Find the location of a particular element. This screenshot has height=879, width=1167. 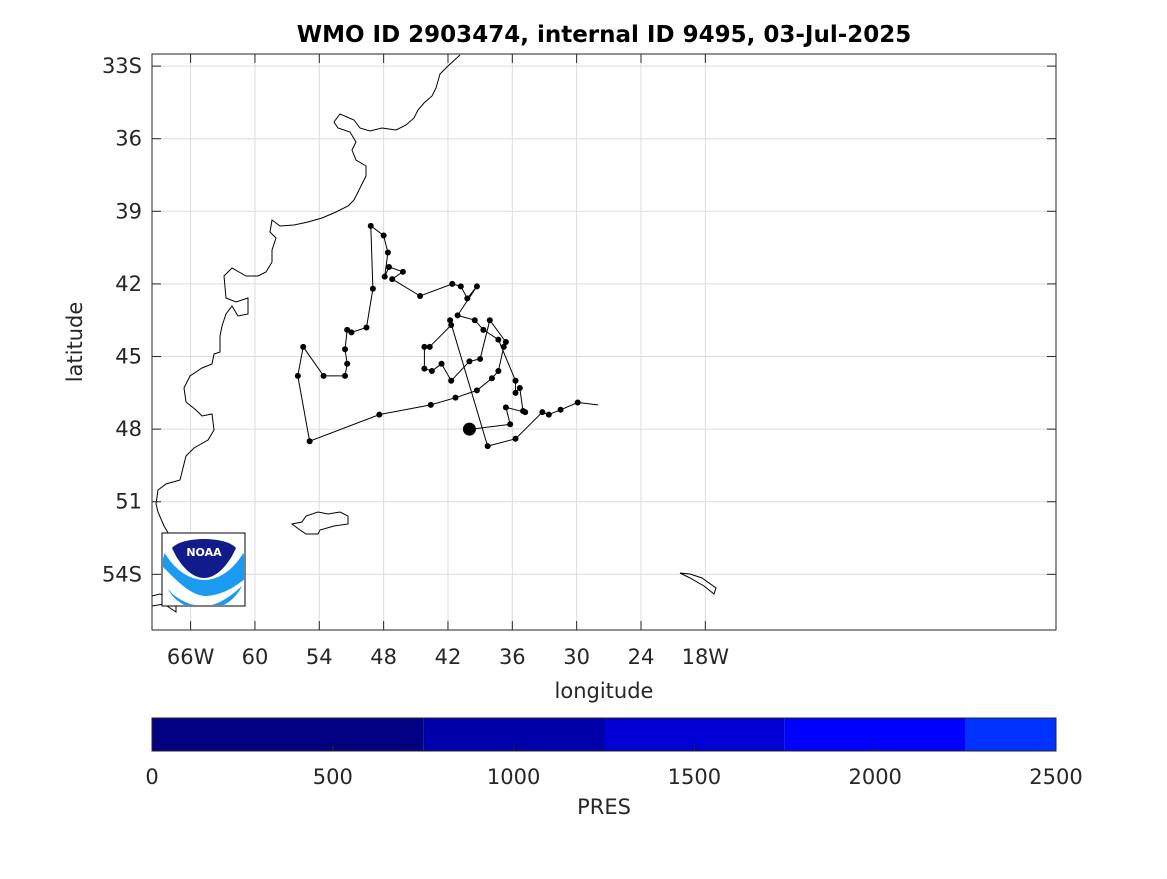

x-tick-label: 42 is located at coordinates (448, 657).